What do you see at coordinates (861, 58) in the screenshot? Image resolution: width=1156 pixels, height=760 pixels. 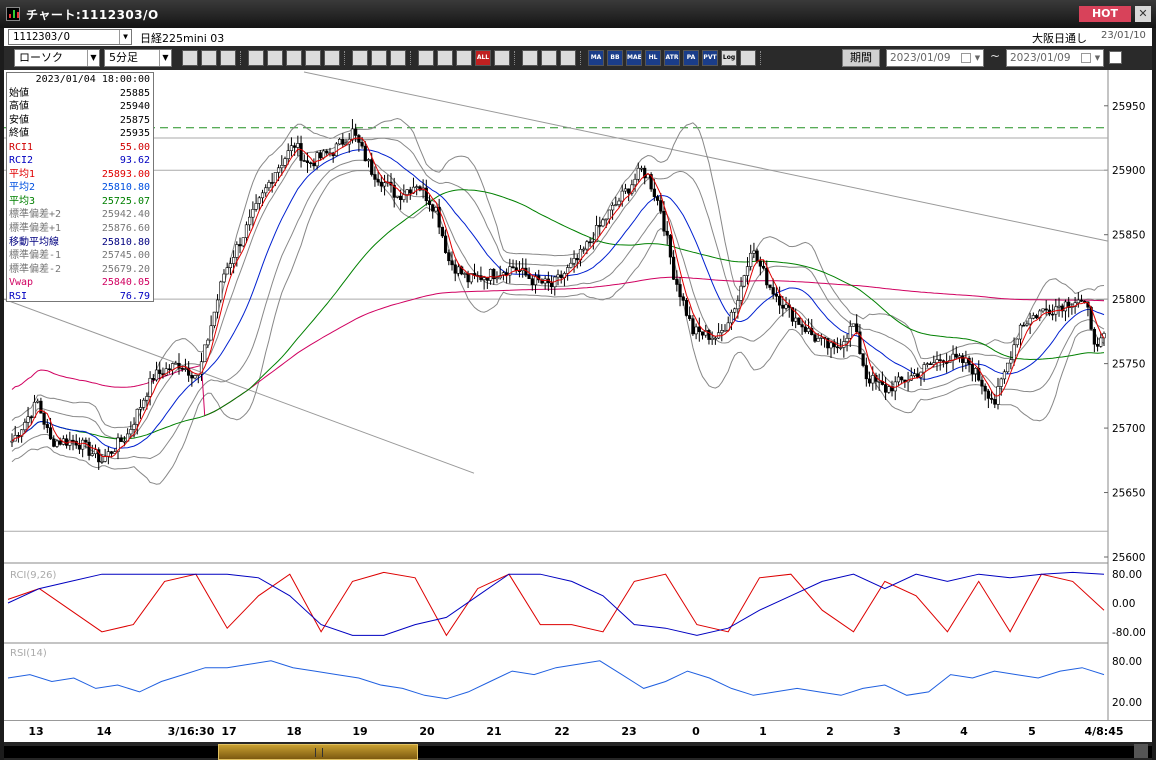 I see `period-button: 期間` at bounding box center [861, 58].